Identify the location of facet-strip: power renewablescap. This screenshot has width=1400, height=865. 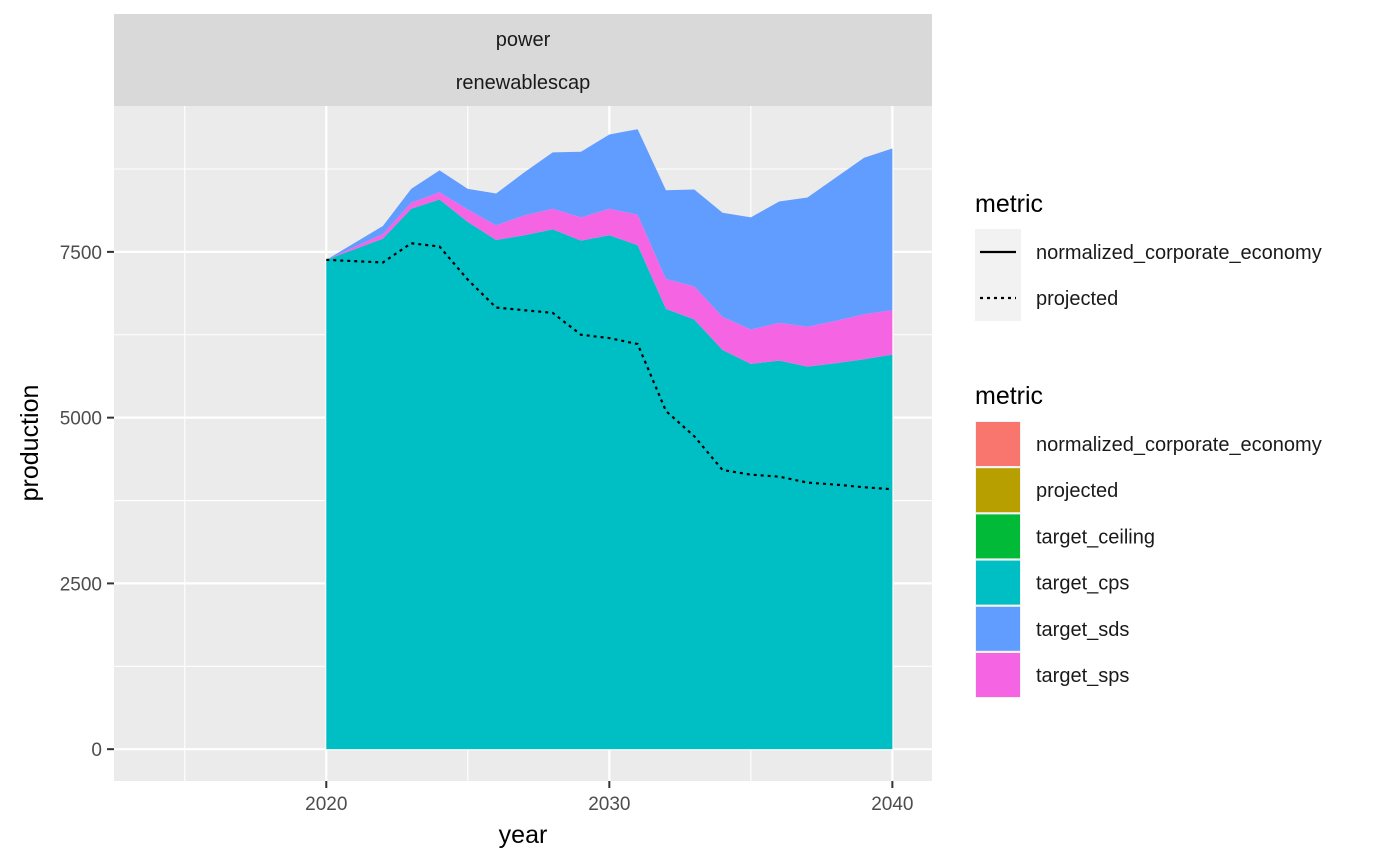
(523, 60).